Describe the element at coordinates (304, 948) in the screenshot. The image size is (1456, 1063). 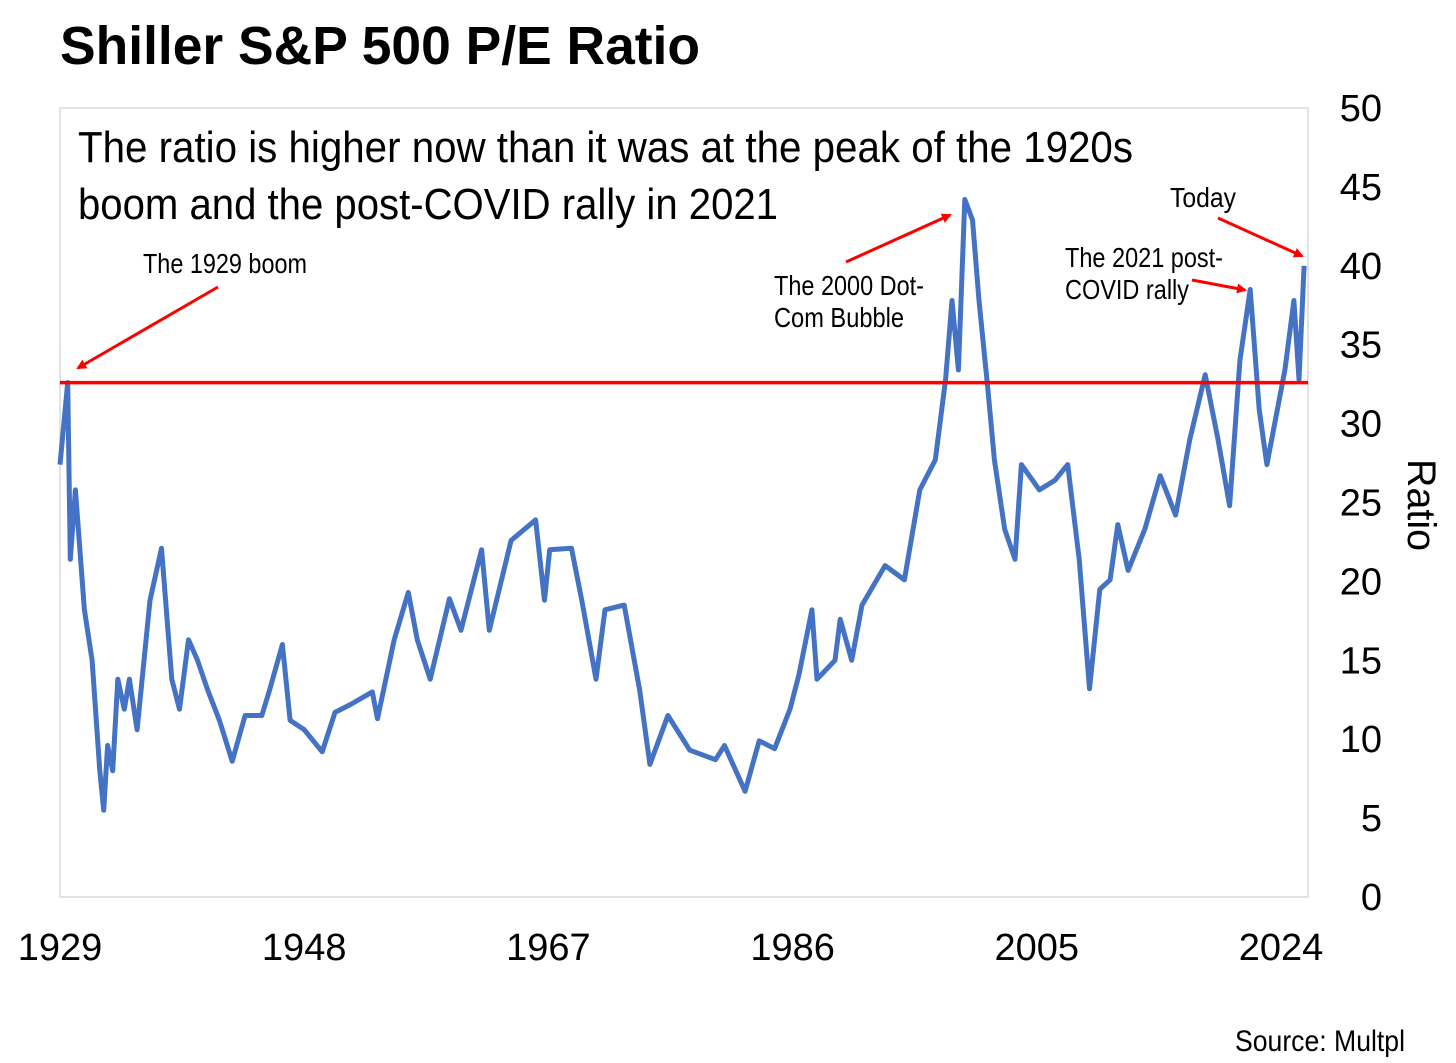
I see `x-tick-label: 1948` at that location.